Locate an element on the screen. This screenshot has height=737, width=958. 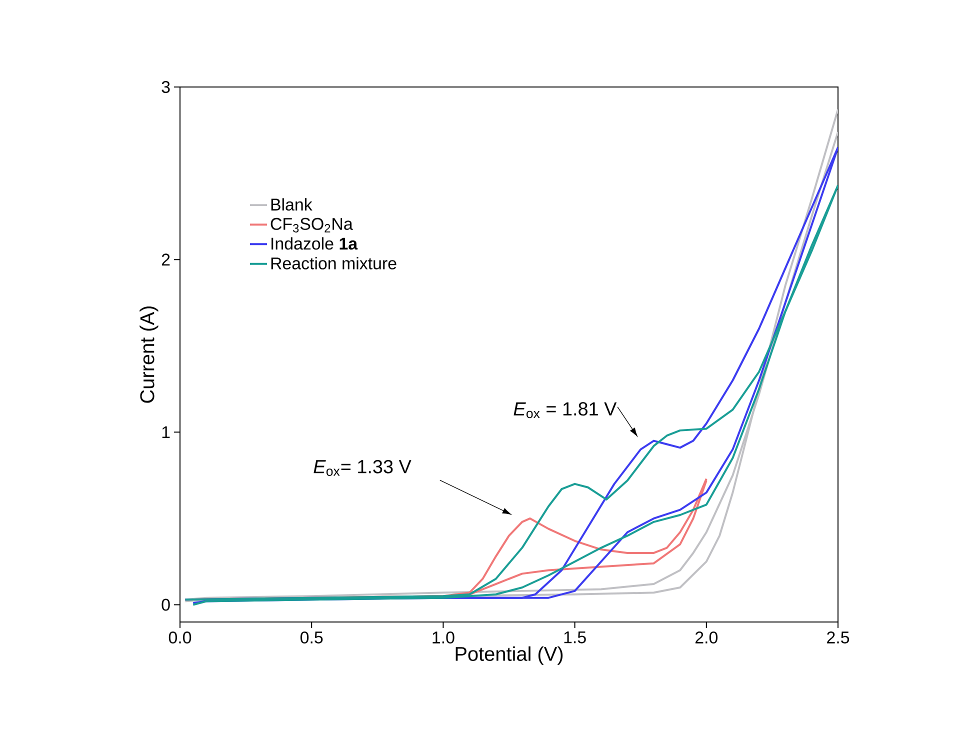
legend-label: Indazole 1a is located at coordinates (315, 243).